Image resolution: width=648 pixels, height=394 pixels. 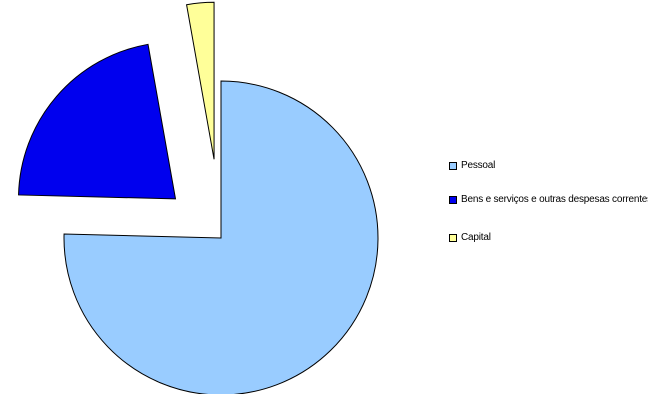 What do you see at coordinates (476, 237) in the screenshot?
I see `legend-label-capital: Capital` at bounding box center [476, 237].